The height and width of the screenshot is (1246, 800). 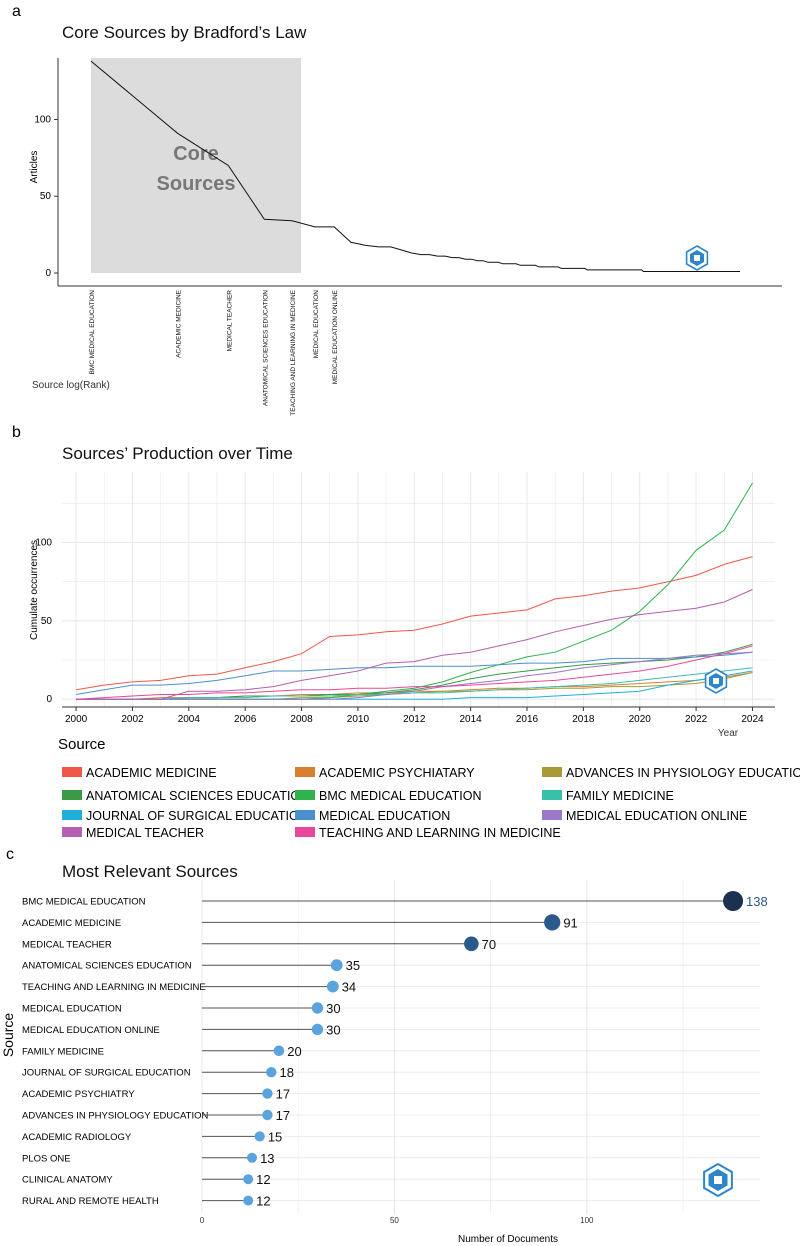 What do you see at coordinates (414, 719) in the screenshot?
I see `production-x-tick-label: 2012` at bounding box center [414, 719].